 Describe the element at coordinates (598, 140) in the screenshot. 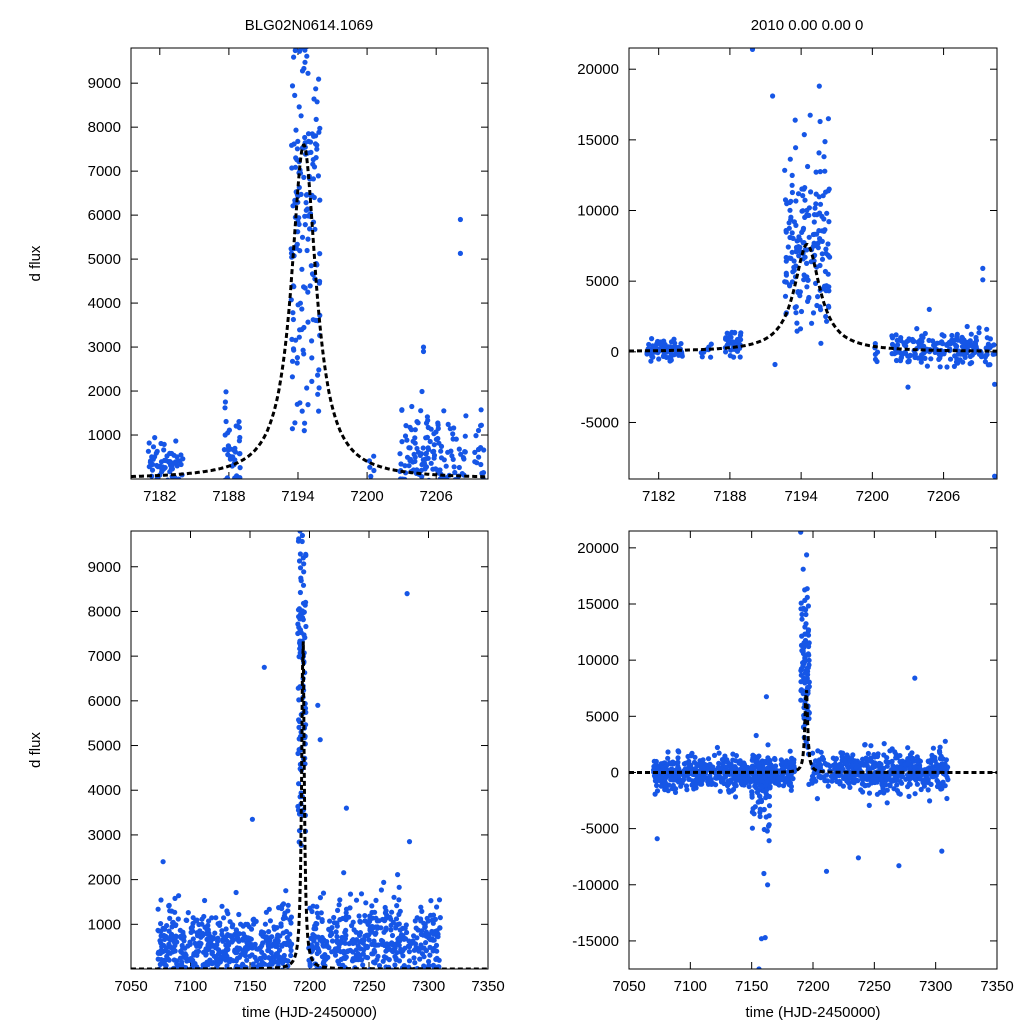

I see `y-tick-label: 15000` at that location.